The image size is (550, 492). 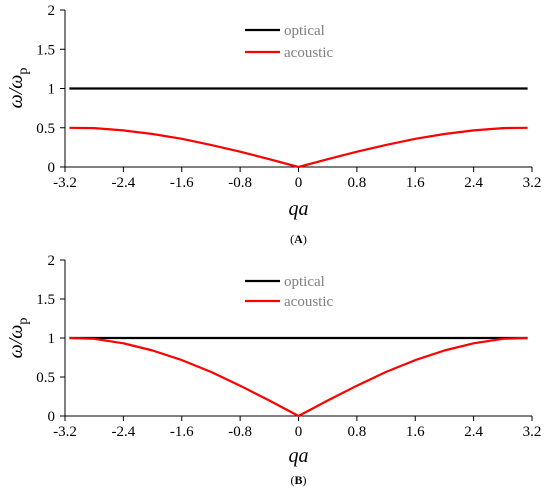 I want to click on panel-label: (A), so click(x=298, y=239).